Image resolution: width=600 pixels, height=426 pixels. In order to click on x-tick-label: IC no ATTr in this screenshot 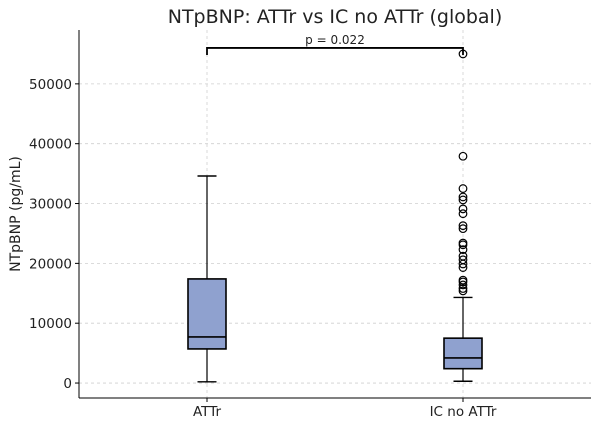, I will do `click(463, 412)`.